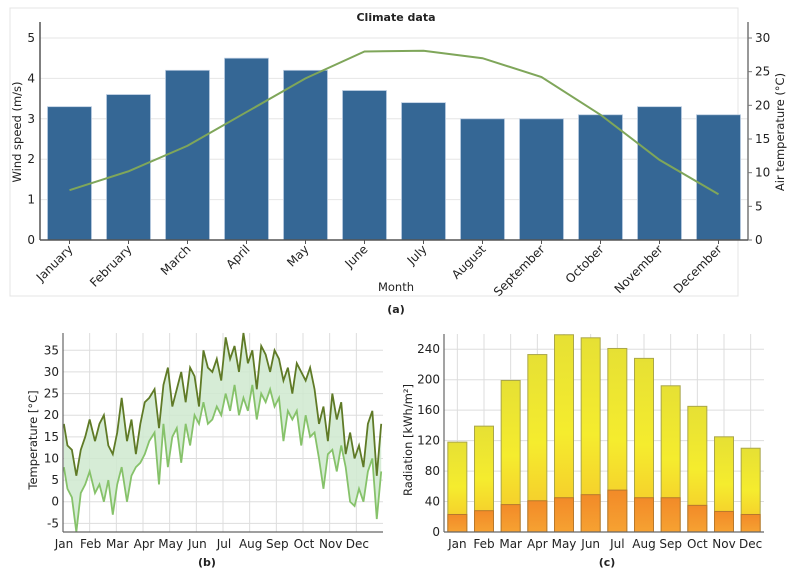 This screenshot has height=576, width=792. Describe the element at coordinates (564, 515) in the screenshot. I see `bar-diffuse-may` at that location.